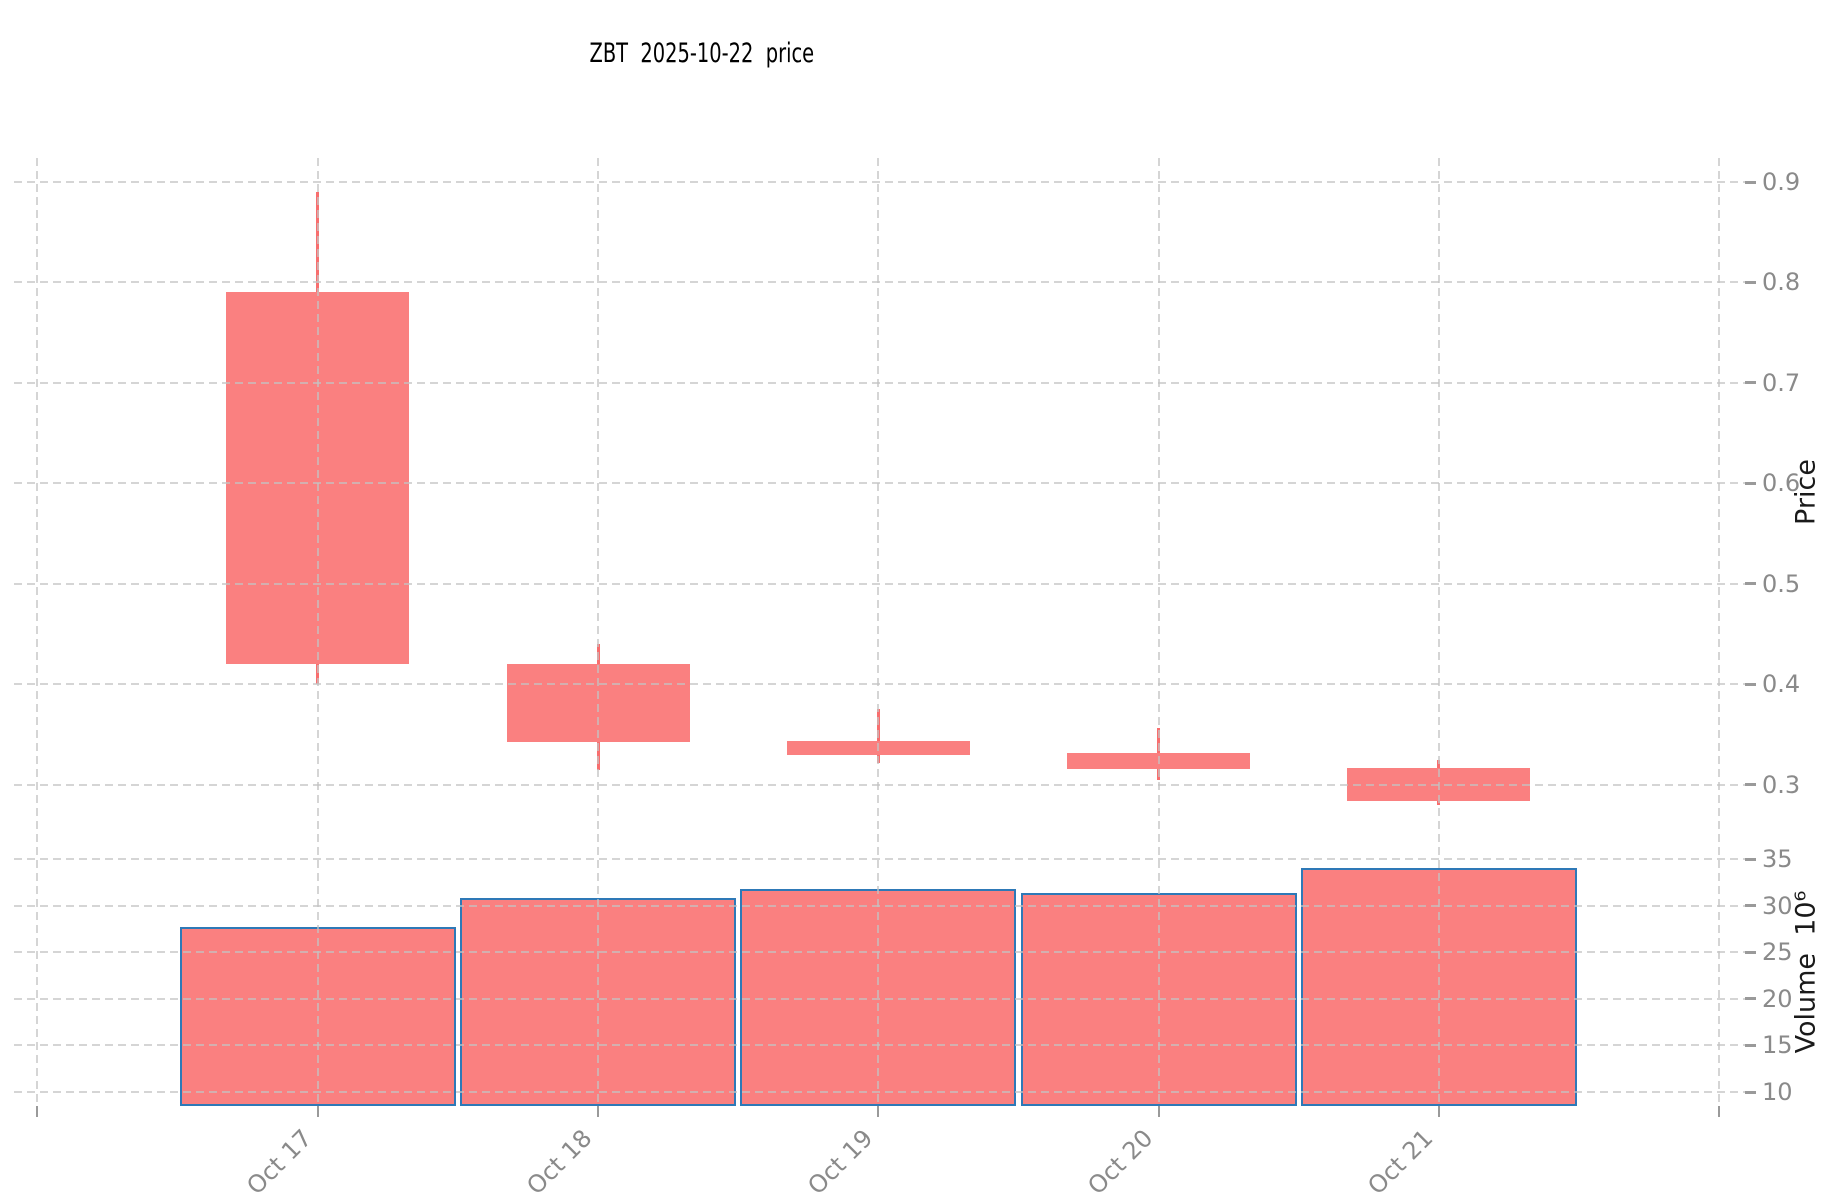 Image resolution: width=1834 pixels, height=1199 pixels. Describe the element at coordinates (1400, 1161) in the screenshot. I see `x-tick-label: Oct 21` at that location.